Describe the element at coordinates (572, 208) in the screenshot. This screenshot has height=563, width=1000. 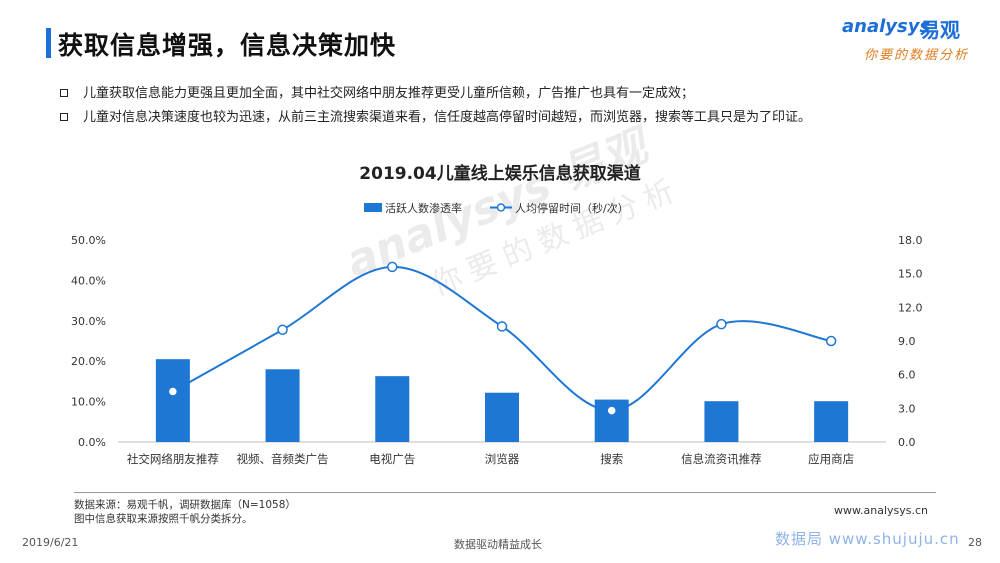
I see `legend-line-label: 人均停留时间（秒/次）` at that location.